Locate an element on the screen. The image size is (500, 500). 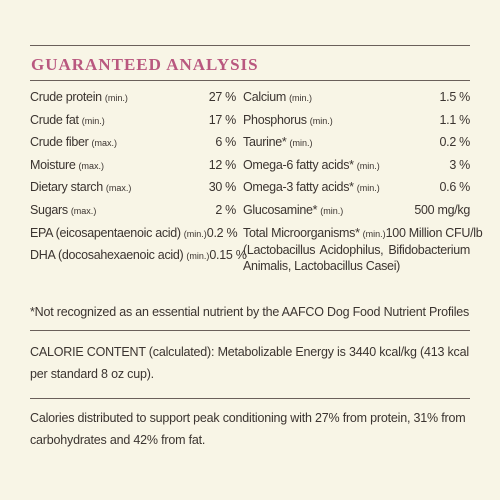
nutrient-name: Taurine* is located at coordinates (265, 142).